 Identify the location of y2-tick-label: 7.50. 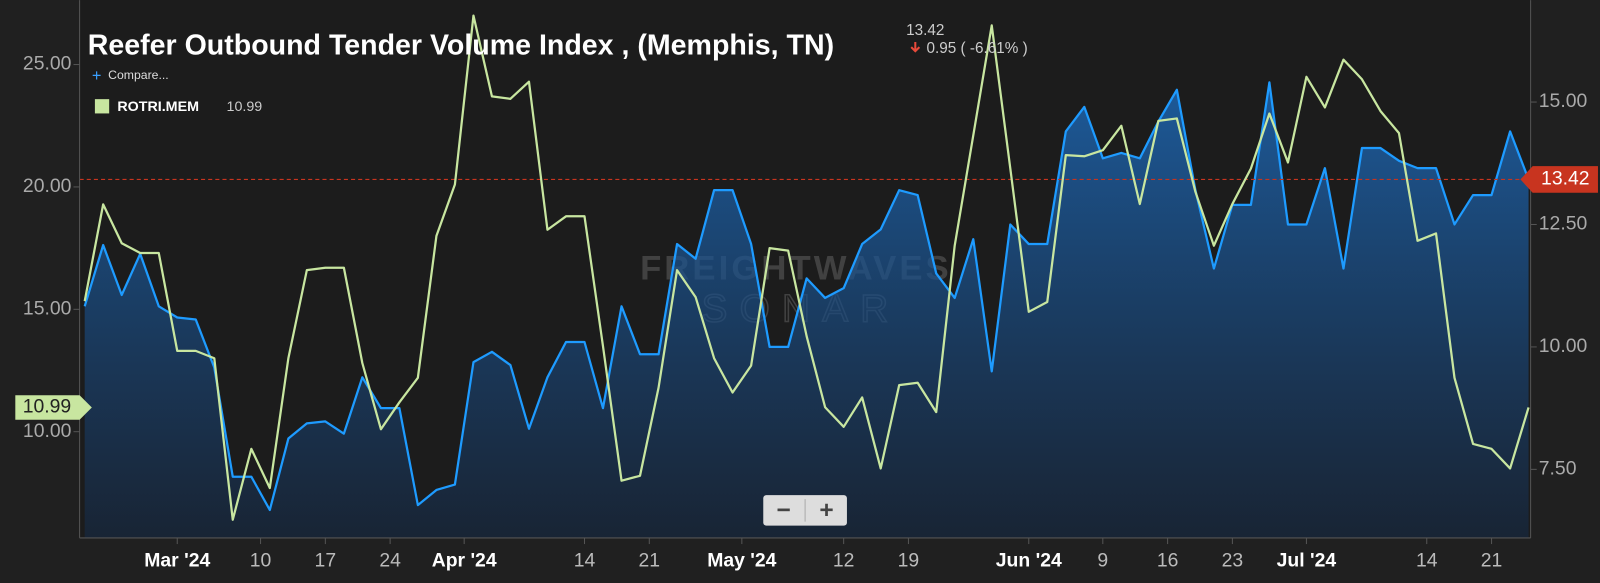
(1558, 468).